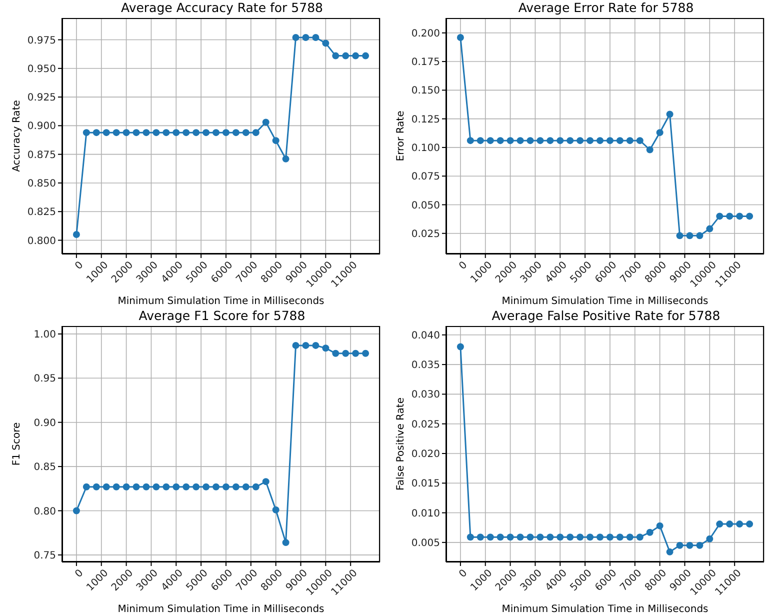  What do you see at coordinates (79, 266) in the screenshot?
I see `x-tick-label: 0` at bounding box center [79, 266].